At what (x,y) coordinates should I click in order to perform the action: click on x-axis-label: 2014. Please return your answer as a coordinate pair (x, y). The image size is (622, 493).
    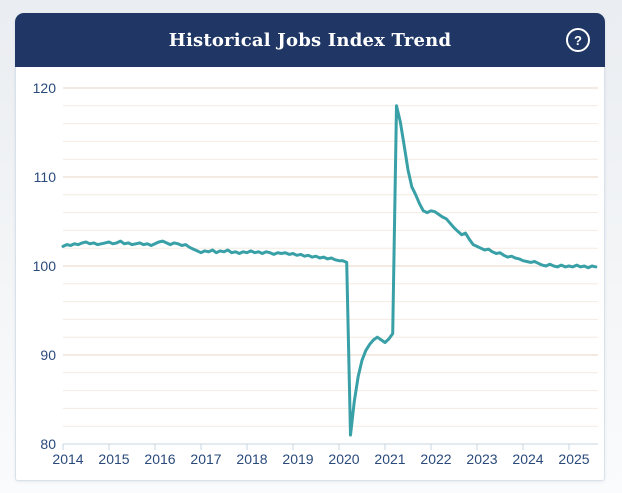
    Looking at the image, I should click on (67, 459).